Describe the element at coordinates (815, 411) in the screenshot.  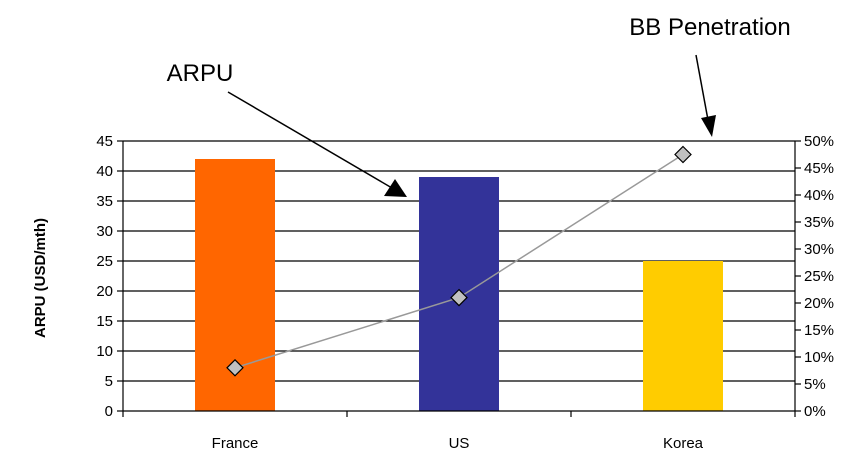
I see `right-tick-label: 0%` at that location.